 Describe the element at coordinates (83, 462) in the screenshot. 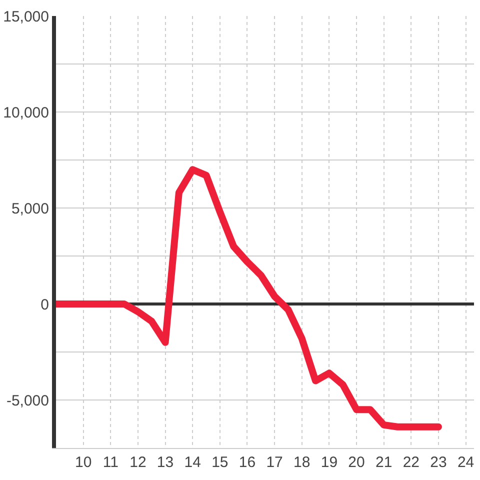

I see `x-tick-label: 10` at that location.